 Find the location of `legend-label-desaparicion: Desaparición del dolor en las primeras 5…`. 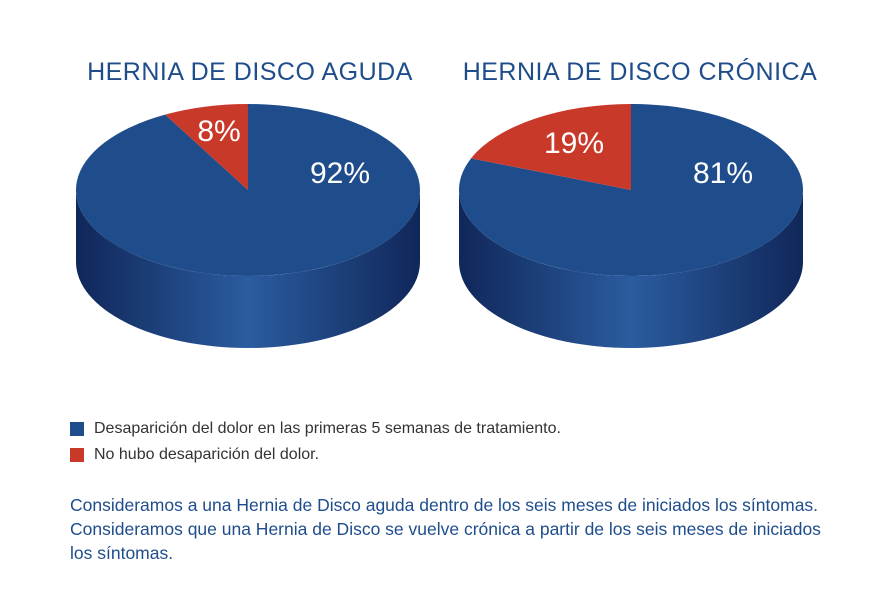

legend-label-desaparicion: Desaparición del dolor en las primeras 5… is located at coordinates (327, 428).